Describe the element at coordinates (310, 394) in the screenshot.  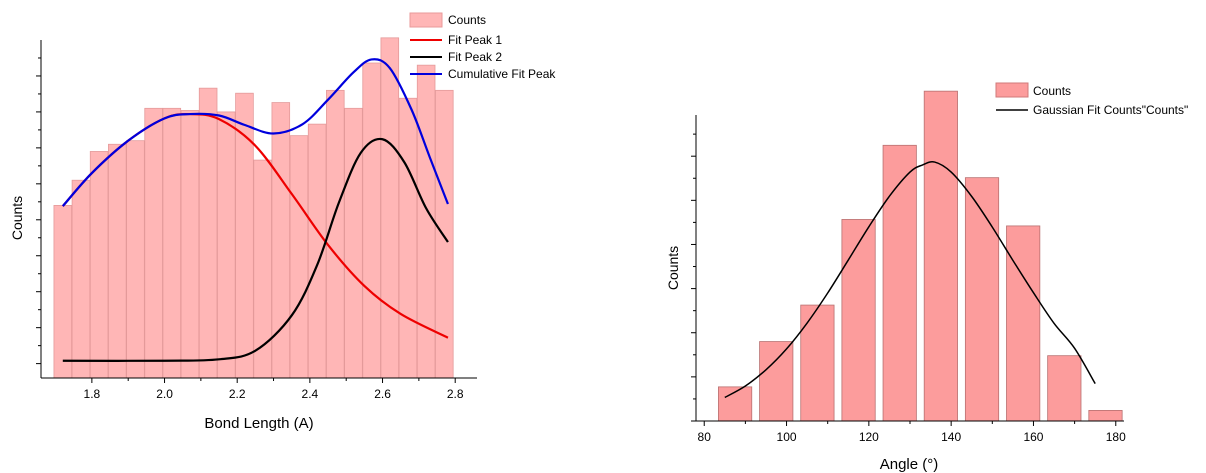
I see `left-x-tick-label: 2.4` at that location.